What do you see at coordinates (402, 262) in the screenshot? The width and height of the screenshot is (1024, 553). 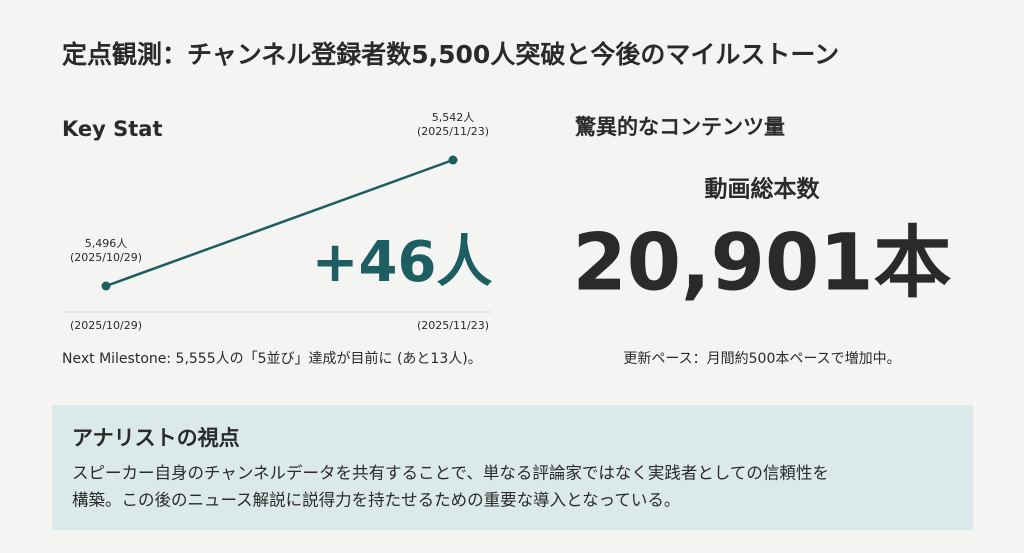 I see `delta: +46人` at bounding box center [402, 262].